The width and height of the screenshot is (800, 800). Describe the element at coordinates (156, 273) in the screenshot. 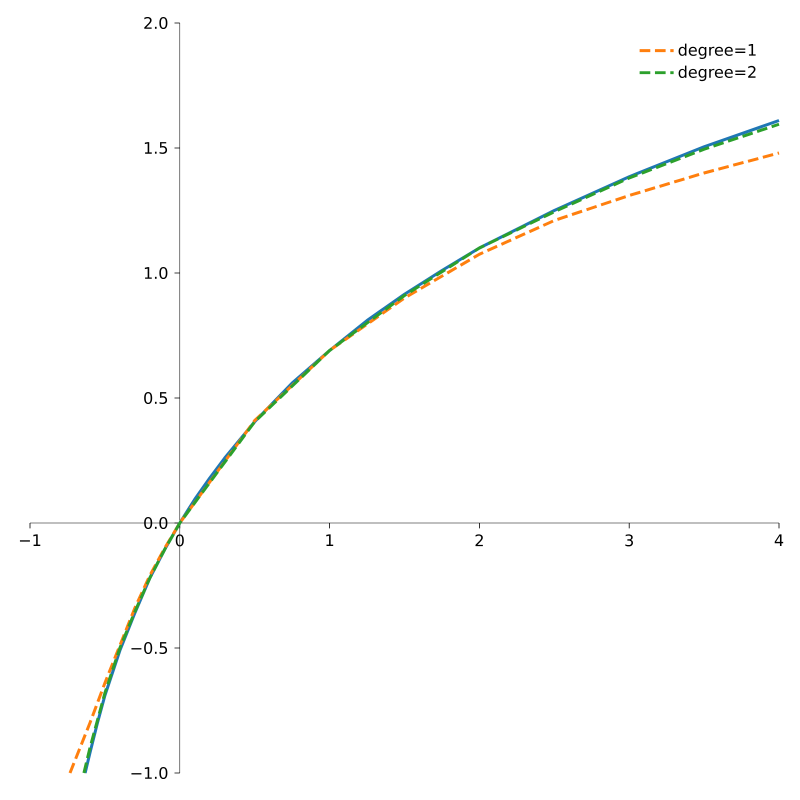

I see `y-tick-label: 1.0` at that location.